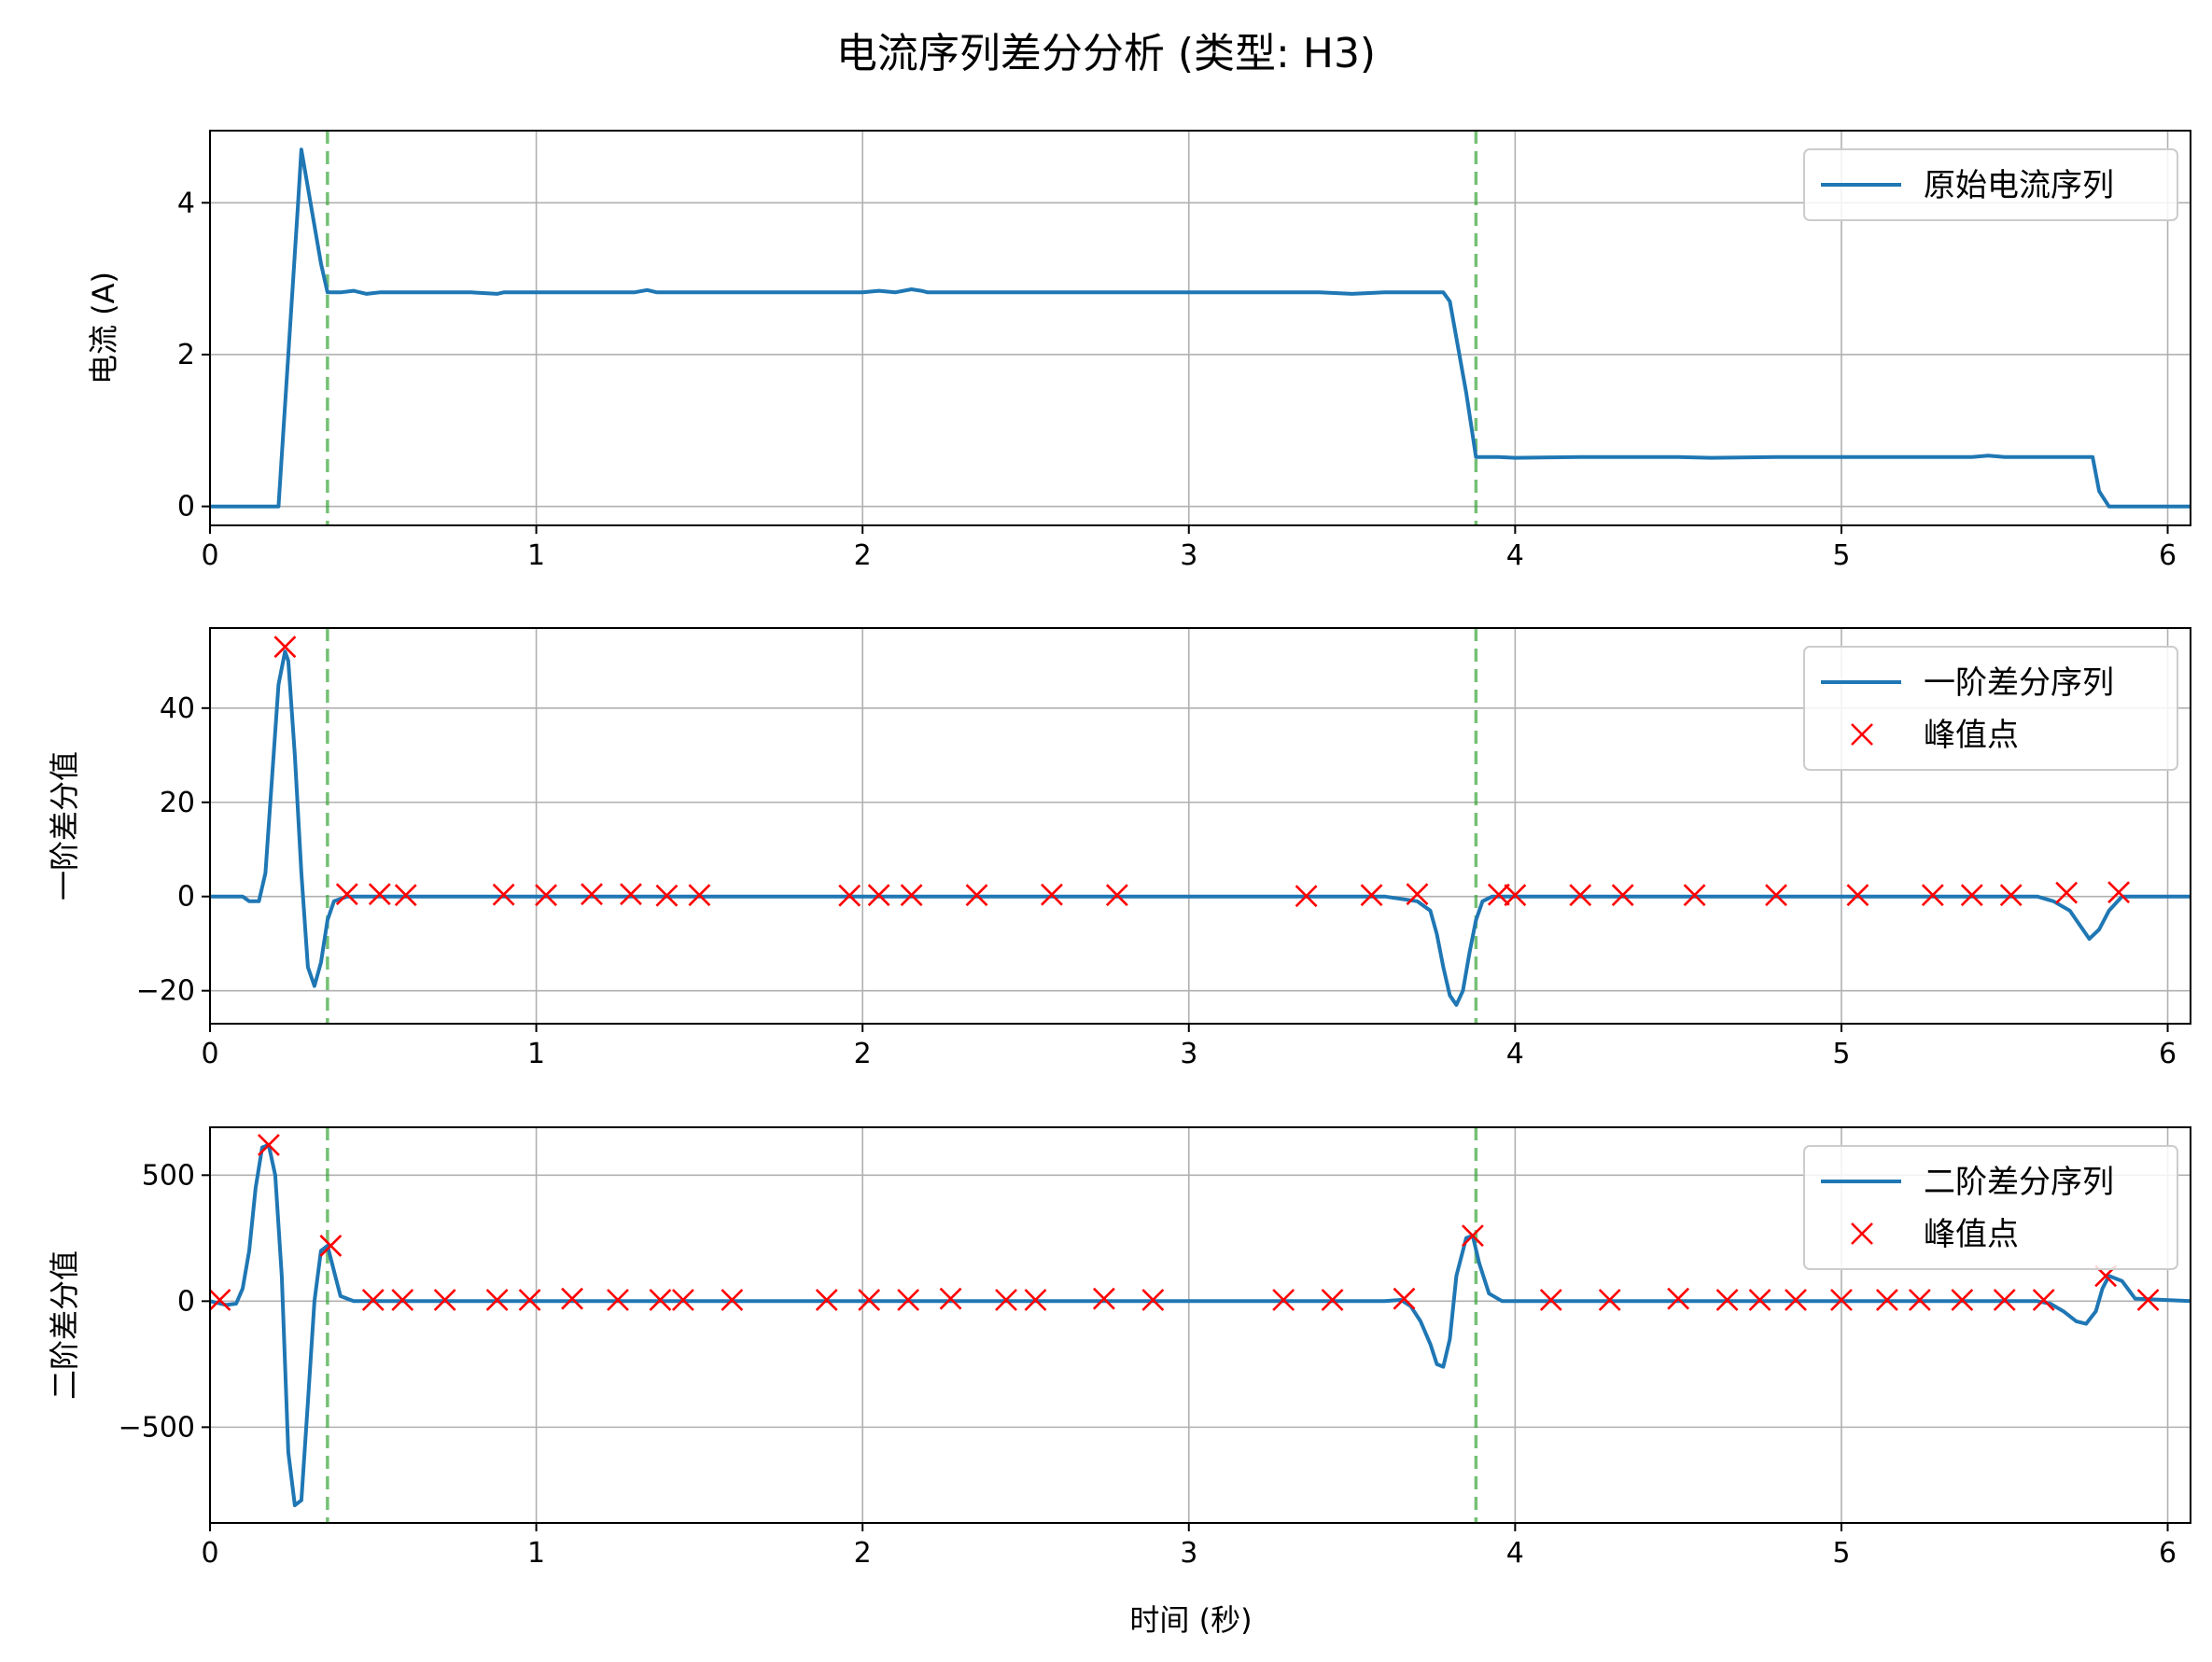 This screenshot has width=2212, height=1662. What do you see at coordinates (64, 1325) in the screenshot?
I see `y-axis-label: 二阶差分值` at bounding box center [64, 1325].